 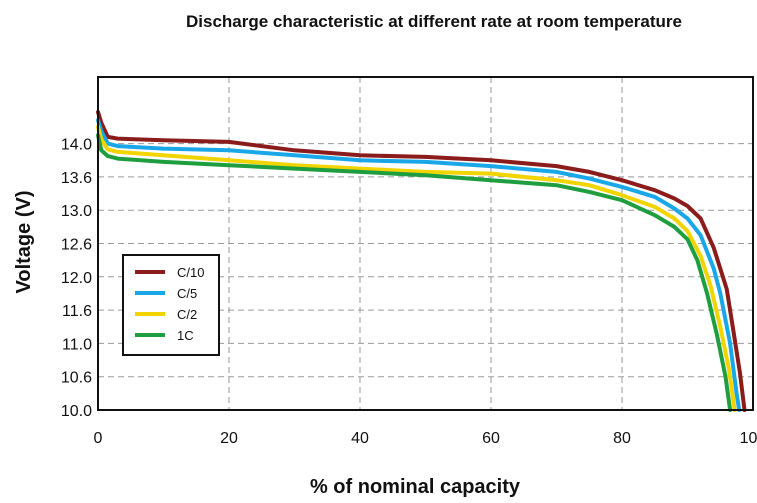 I want to click on y-tick-label: 11.0, so click(x=77, y=344).